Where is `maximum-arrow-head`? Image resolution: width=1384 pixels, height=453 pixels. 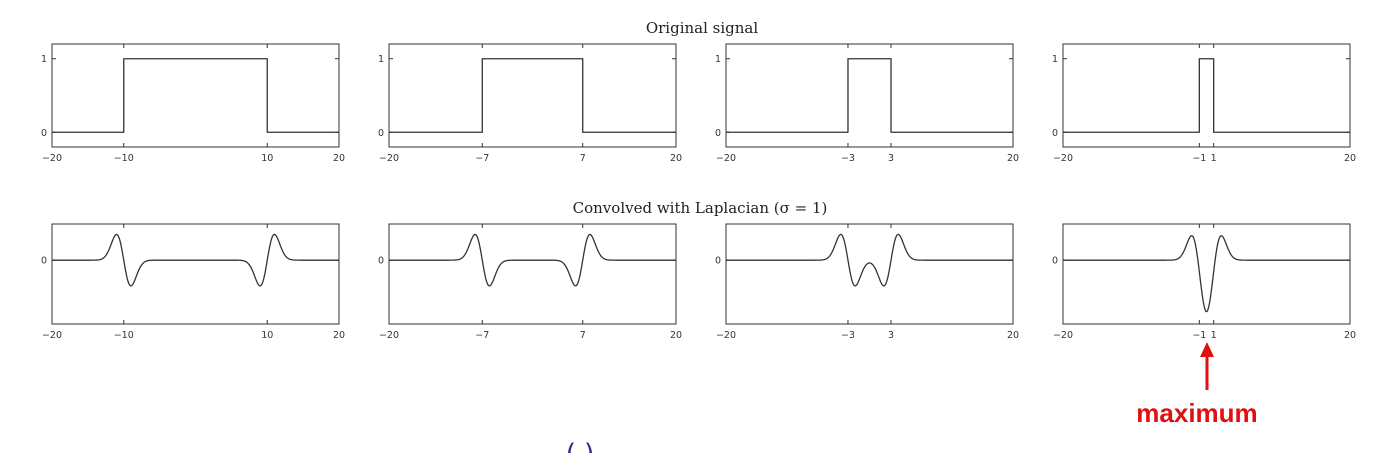
maximum-arrow-head is located at coordinates (1207, 349).